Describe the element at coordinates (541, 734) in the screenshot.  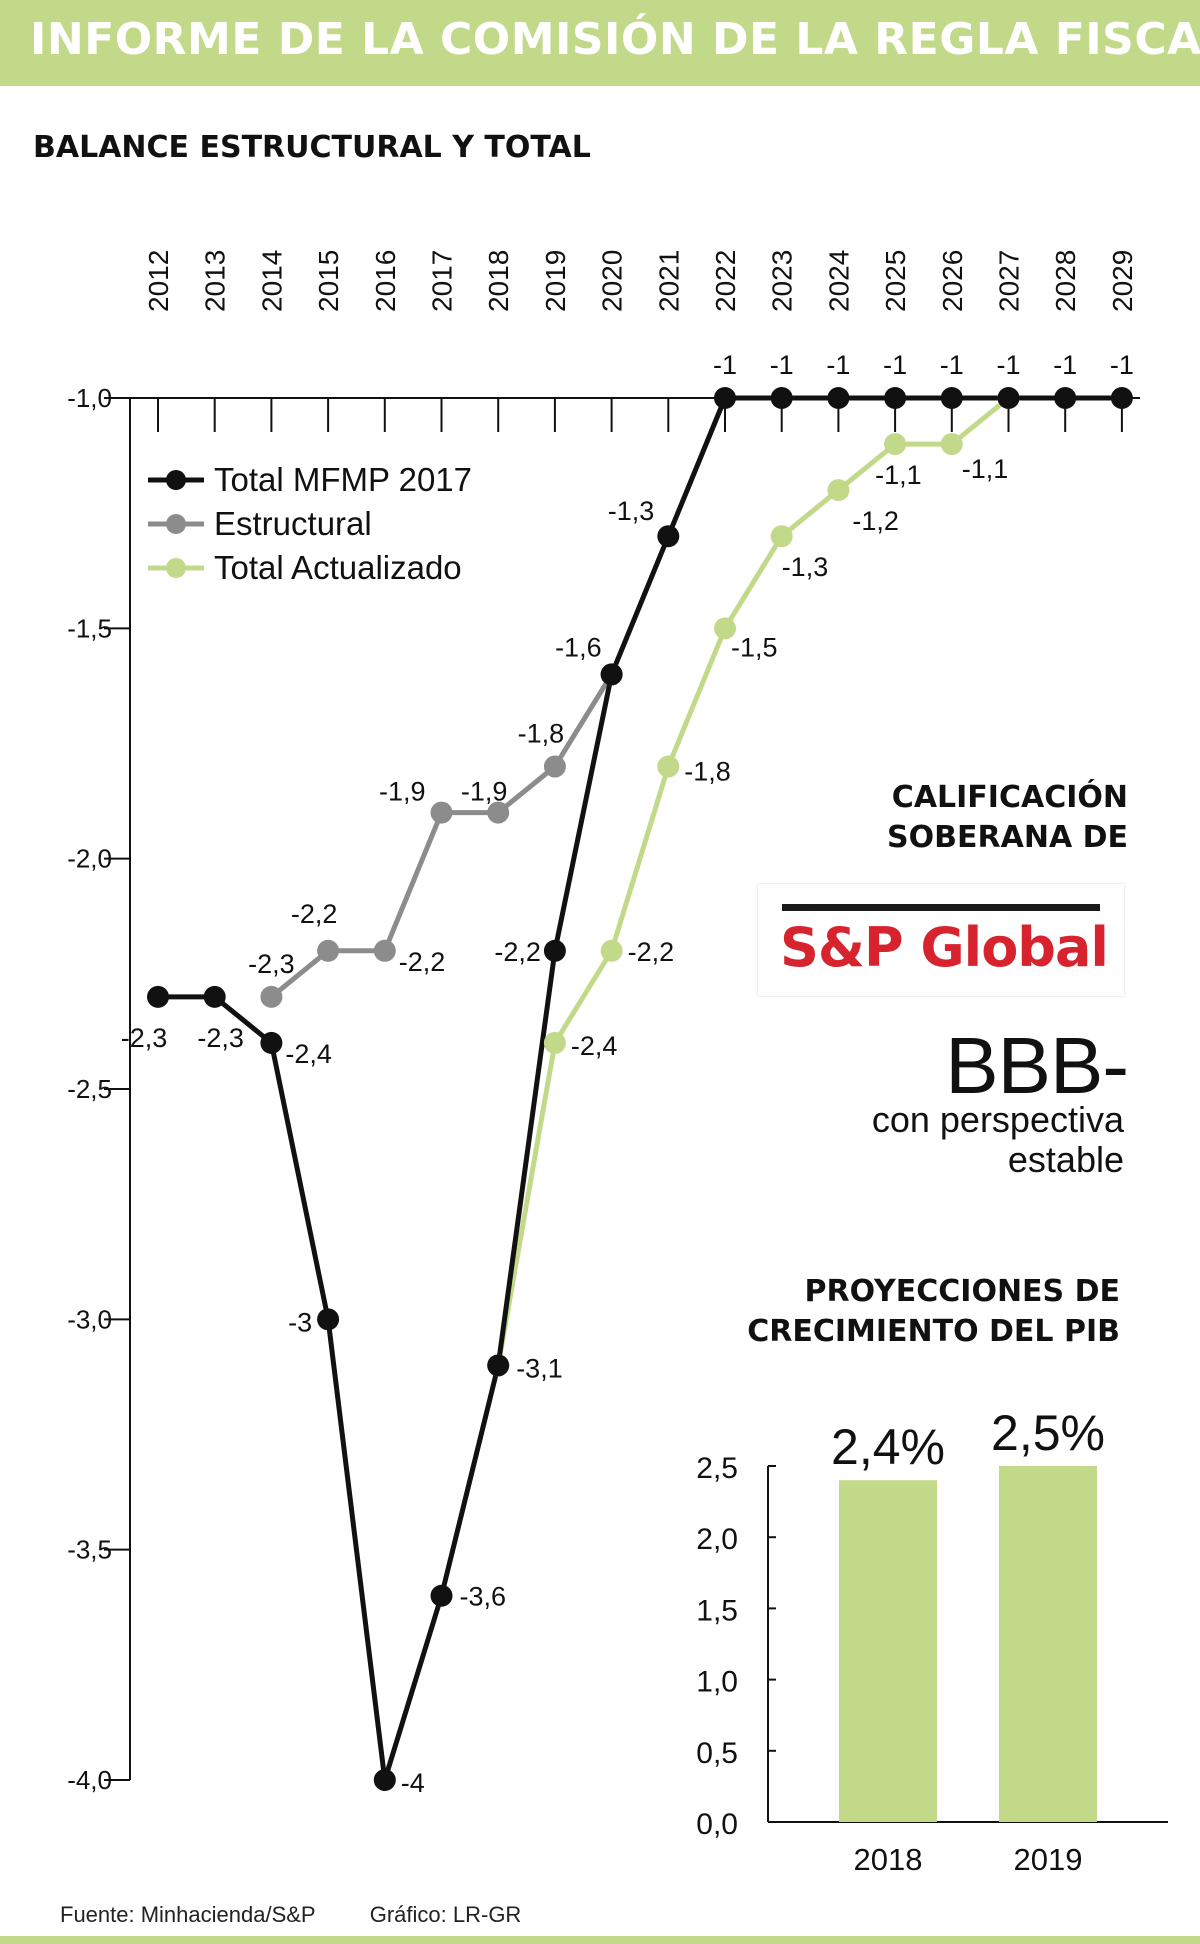
I see `data-label: -1,8` at that location.